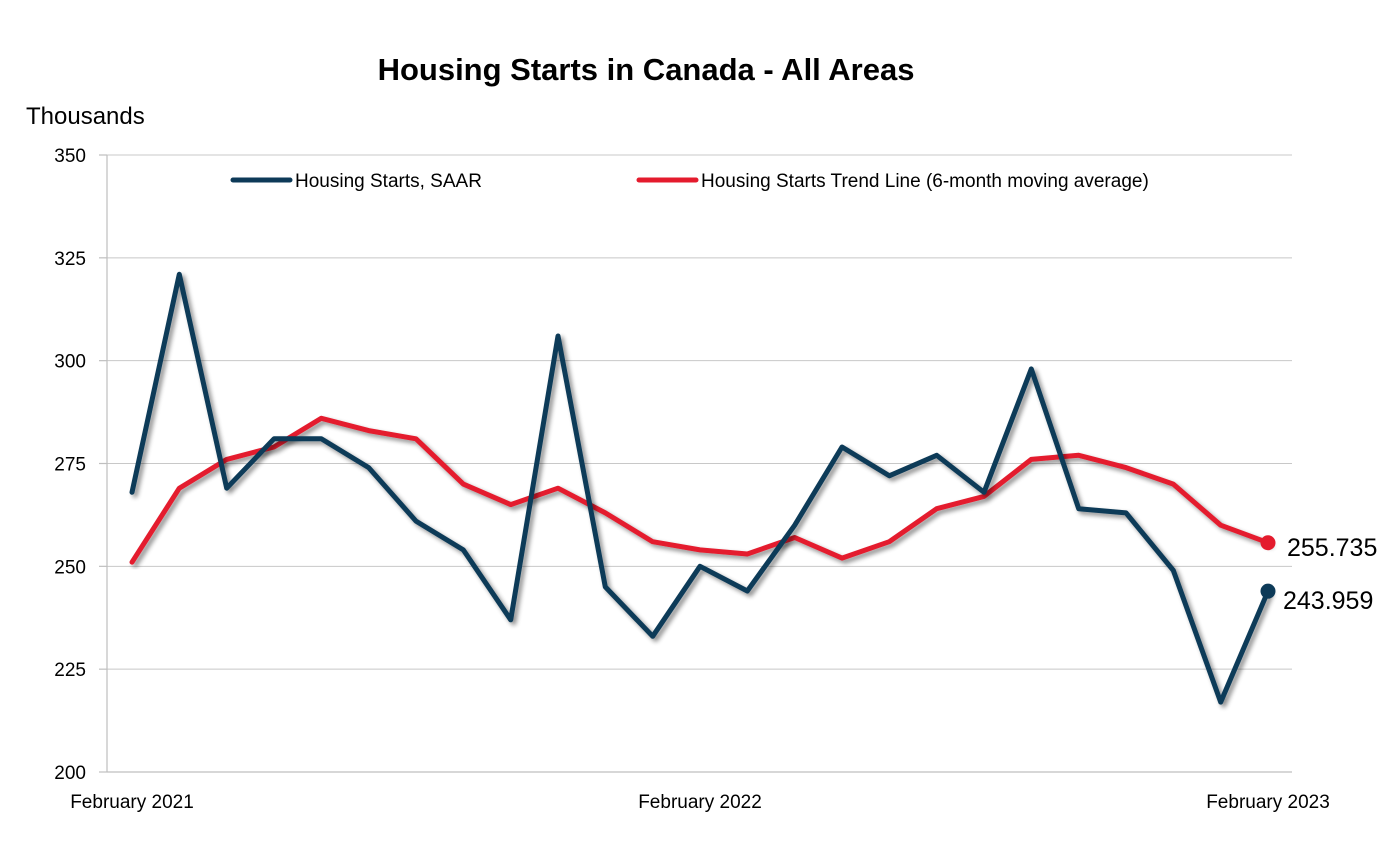 The width and height of the screenshot is (1390, 849). I want to click on series-line-trend, so click(700, 490).